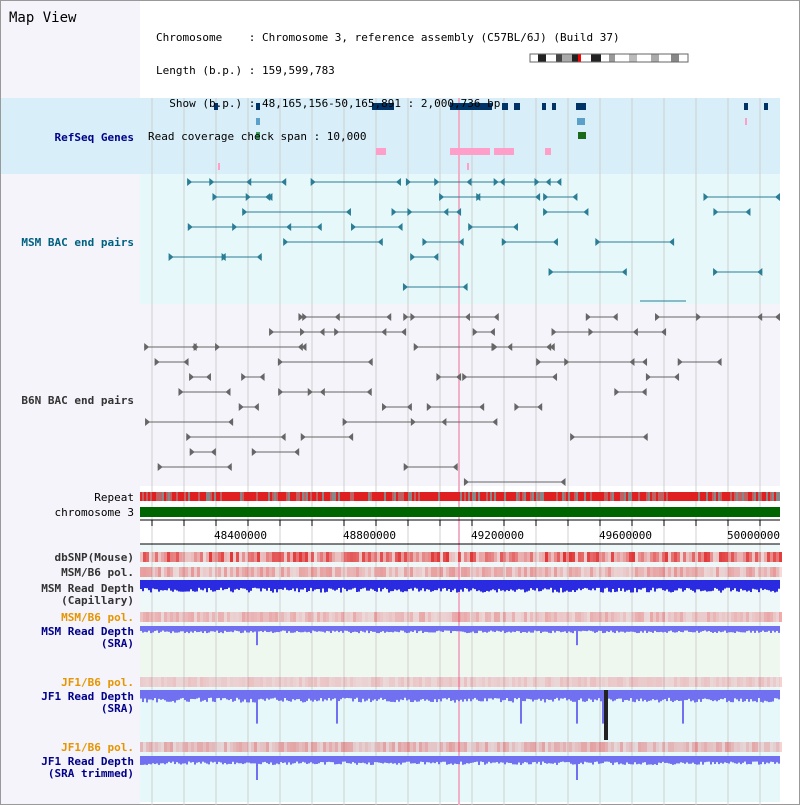  Describe the element at coordinates (87, 703) in the screenshot. I see `jf1-depth-sra-label: JF1 Read Depth (SRA)` at that location.